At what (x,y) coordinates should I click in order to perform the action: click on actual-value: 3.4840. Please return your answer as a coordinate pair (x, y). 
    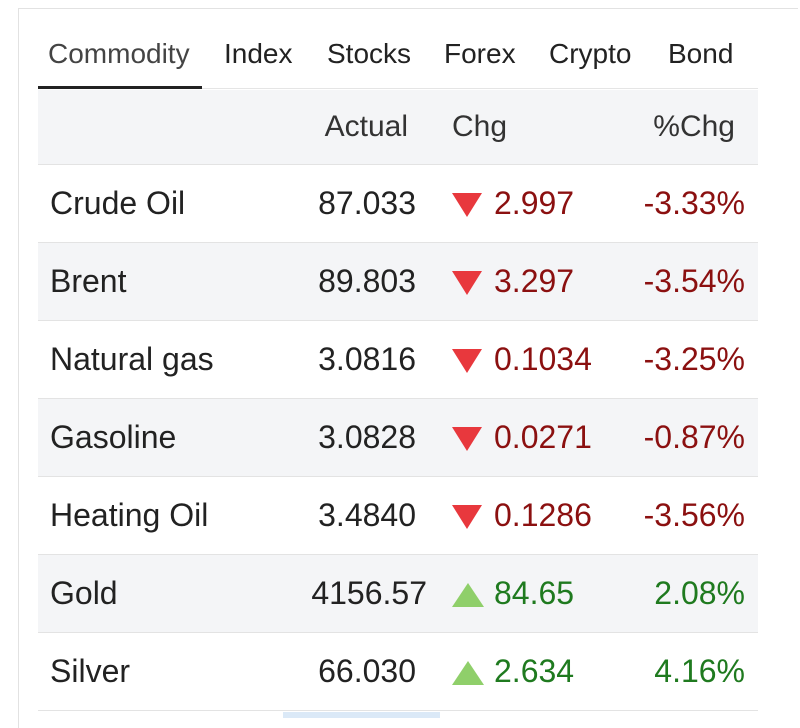
    Looking at the image, I should click on (367, 515).